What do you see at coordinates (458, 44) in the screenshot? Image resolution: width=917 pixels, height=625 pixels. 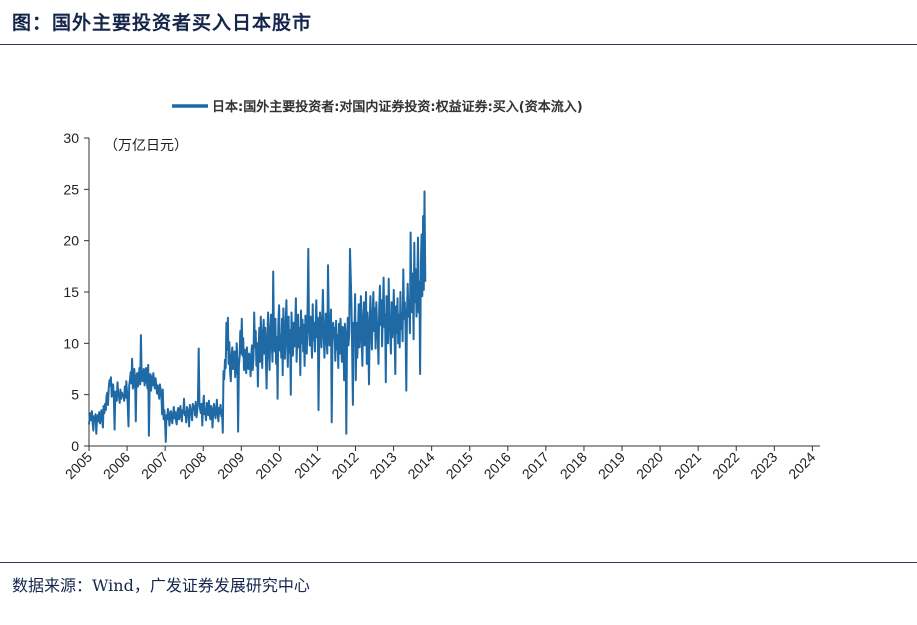 I see `top-divider` at bounding box center [458, 44].